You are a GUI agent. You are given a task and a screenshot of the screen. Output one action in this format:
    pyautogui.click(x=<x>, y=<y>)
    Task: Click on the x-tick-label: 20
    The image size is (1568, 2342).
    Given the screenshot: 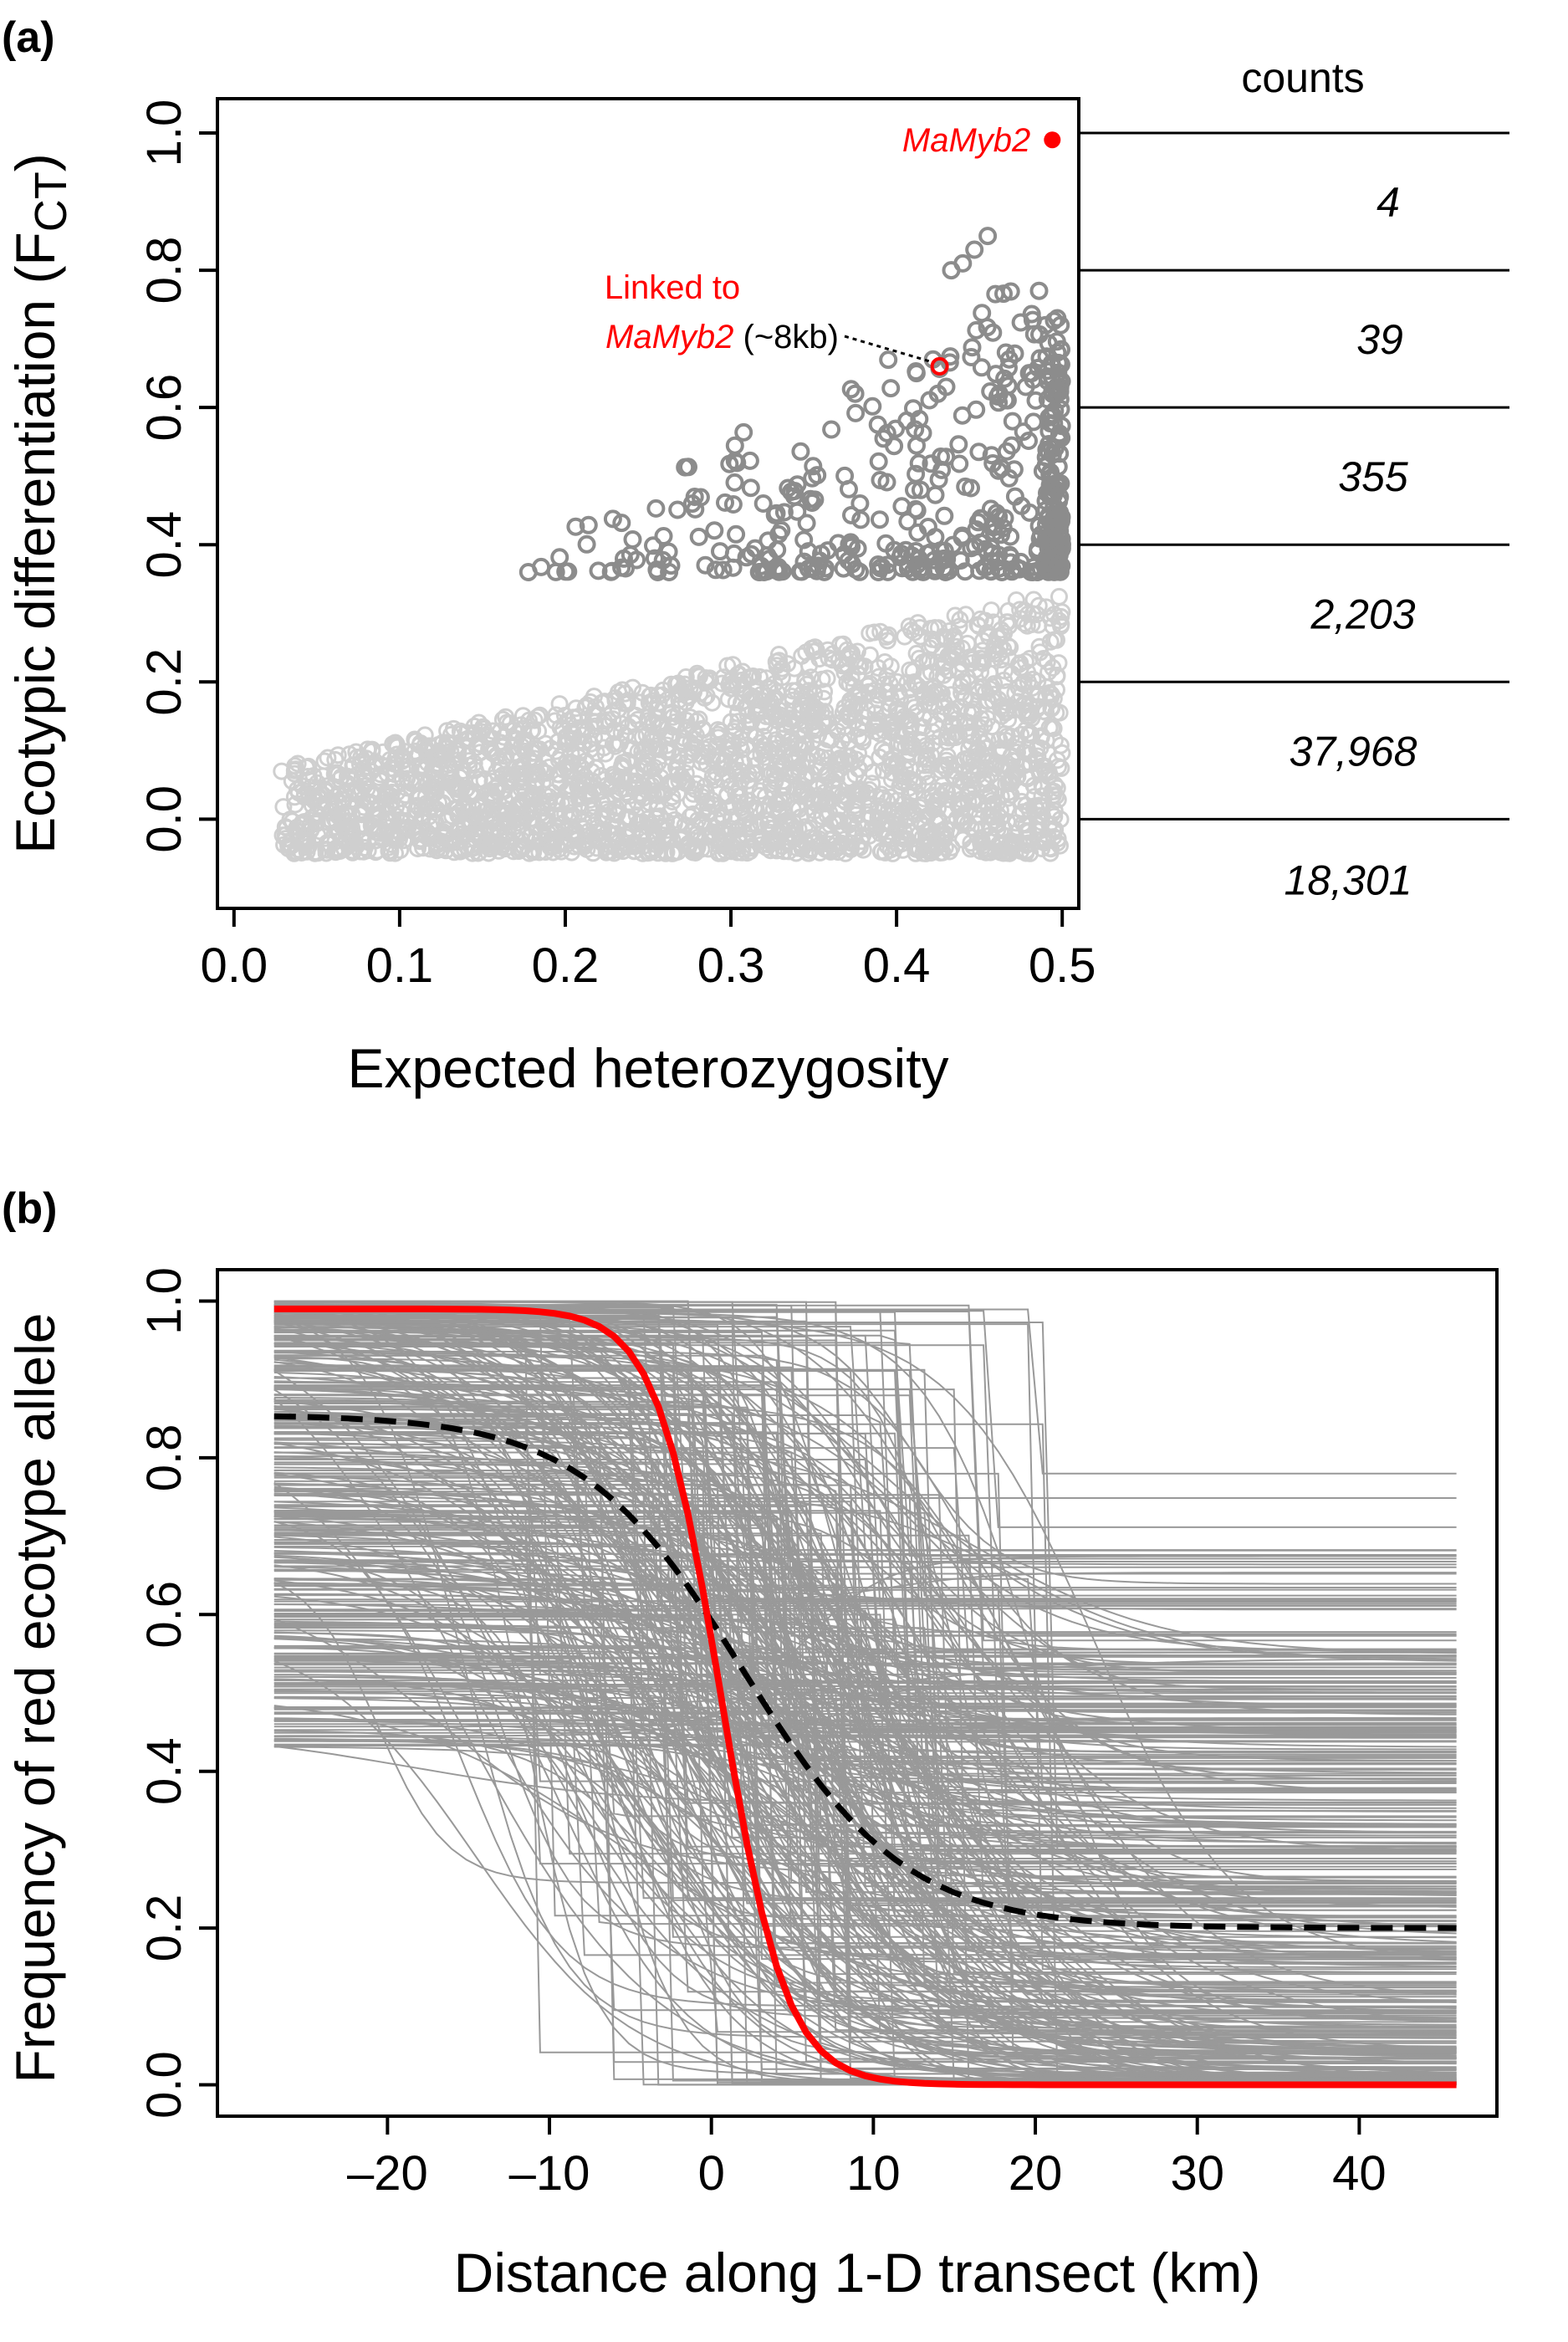 What is the action you would take?
    pyautogui.click(x=1036, y=2173)
    